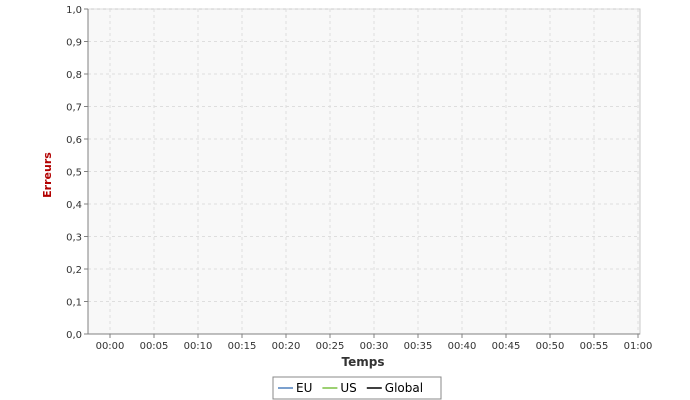  I want to click on y-axis-label: Erreurs, so click(47, 175).